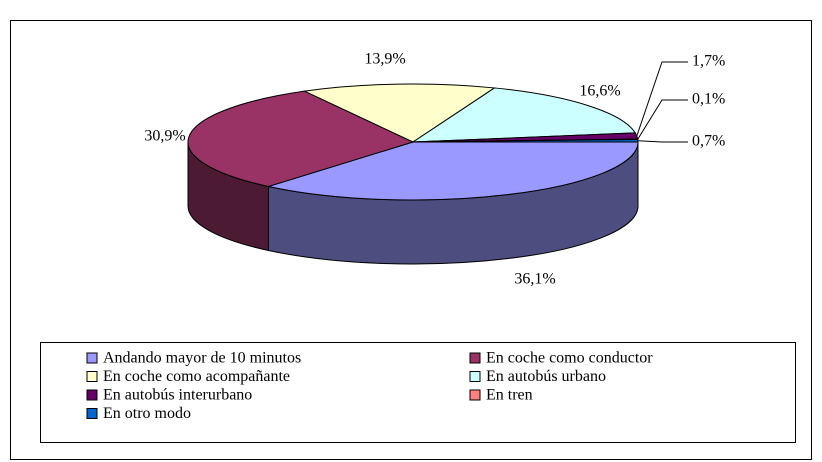  What do you see at coordinates (177, 395) in the screenshot?
I see `legend-label: En autobús interurbano` at bounding box center [177, 395].